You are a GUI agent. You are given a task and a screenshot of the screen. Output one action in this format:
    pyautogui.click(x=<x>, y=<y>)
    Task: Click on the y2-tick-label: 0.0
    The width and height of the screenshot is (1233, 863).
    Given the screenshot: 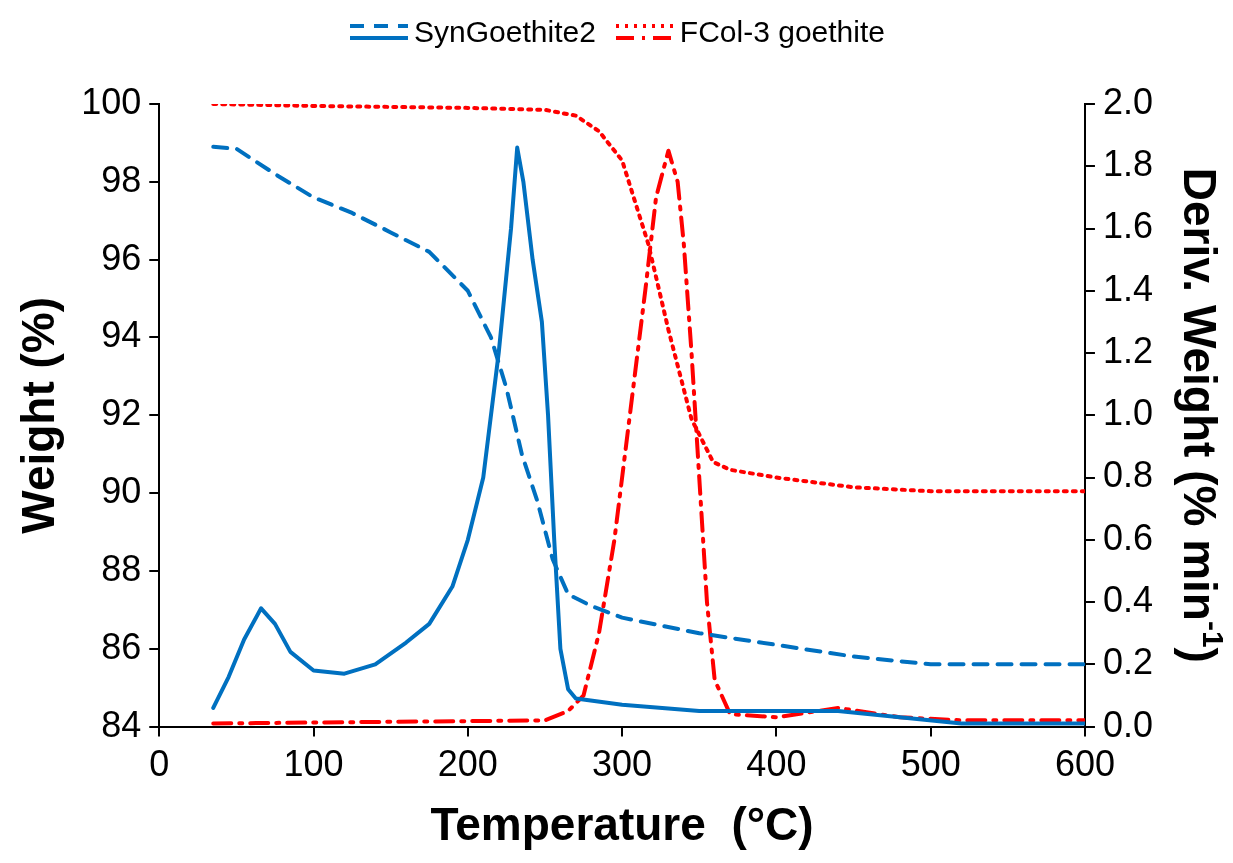 What is the action you would take?
    pyautogui.click(x=1127, y=724)
    